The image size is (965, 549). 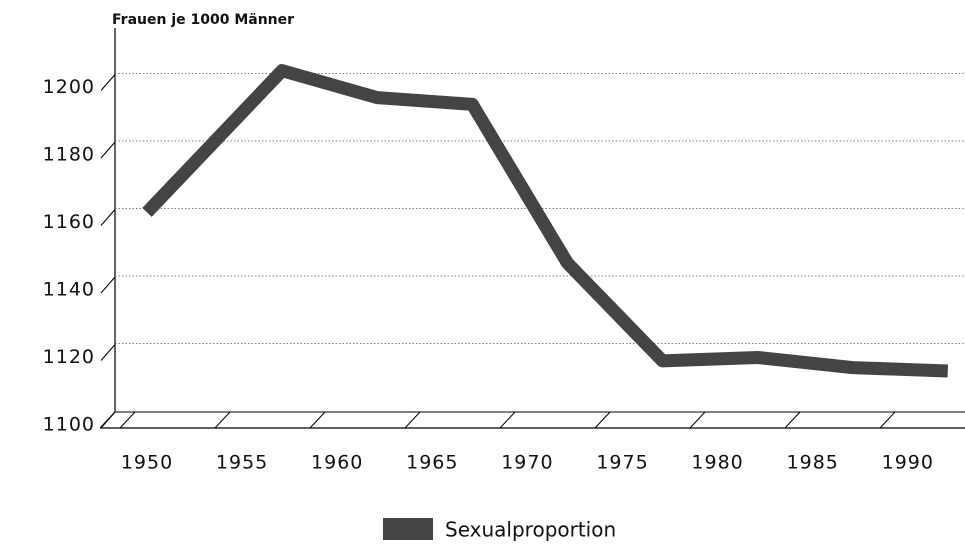 What do you see at coordinates (69, 222) in the screenshot?
I see `y-tick-label: 1160` at bounding box center [69, 222].